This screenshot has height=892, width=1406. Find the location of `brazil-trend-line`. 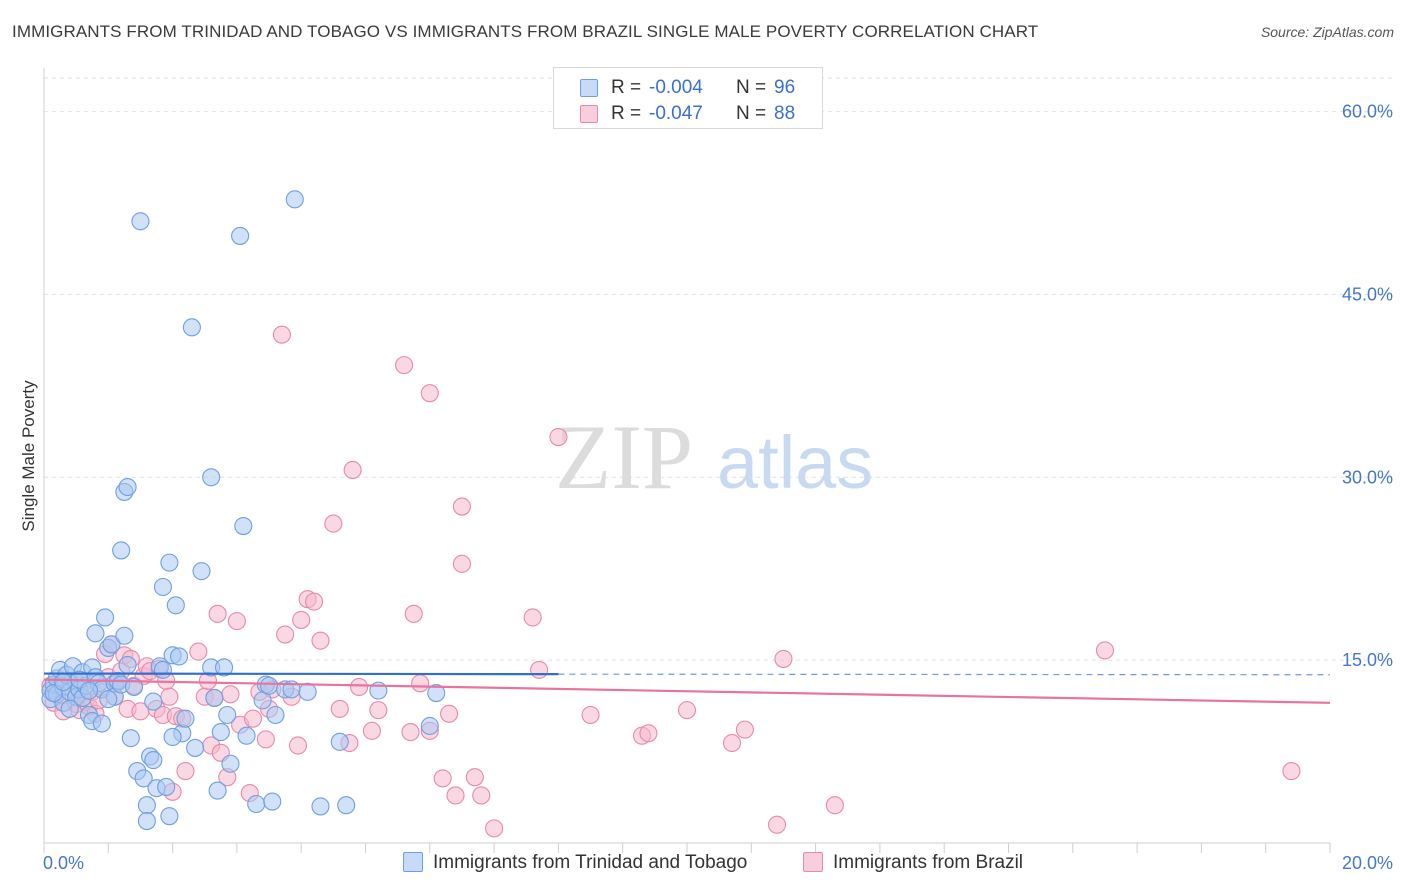

brazil-trend-line is located at coordinates (687, 691).